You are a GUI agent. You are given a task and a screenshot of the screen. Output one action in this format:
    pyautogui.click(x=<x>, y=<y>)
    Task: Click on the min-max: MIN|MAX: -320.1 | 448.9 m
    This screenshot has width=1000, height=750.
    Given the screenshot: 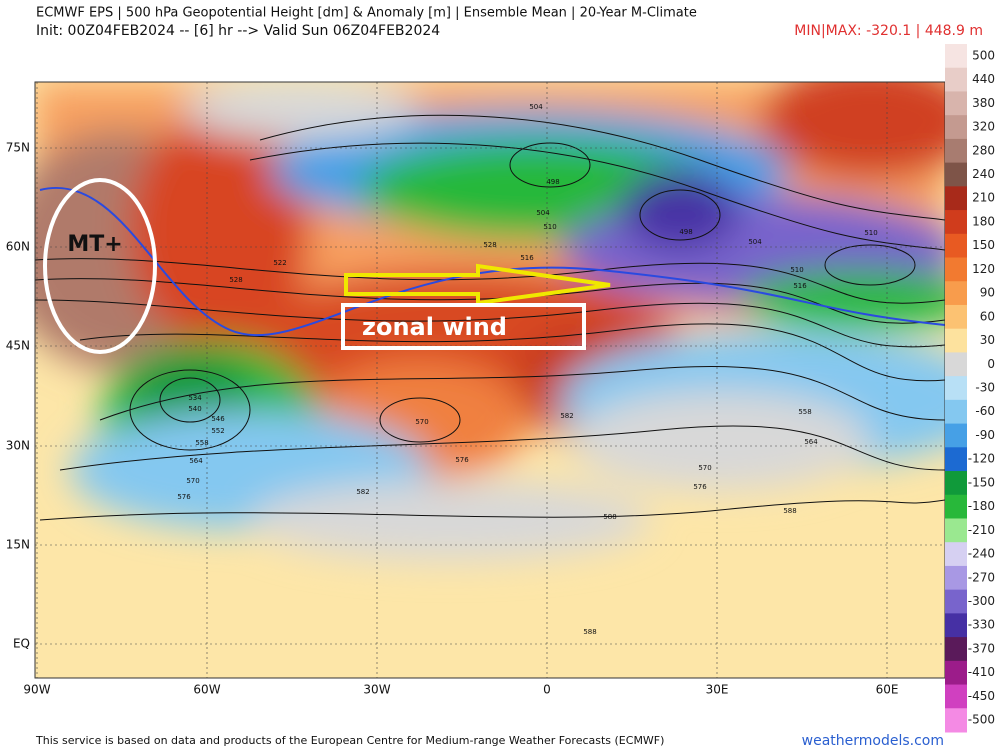 What is the action you would take?
    pyautogui.click(x=888, y=31)
    